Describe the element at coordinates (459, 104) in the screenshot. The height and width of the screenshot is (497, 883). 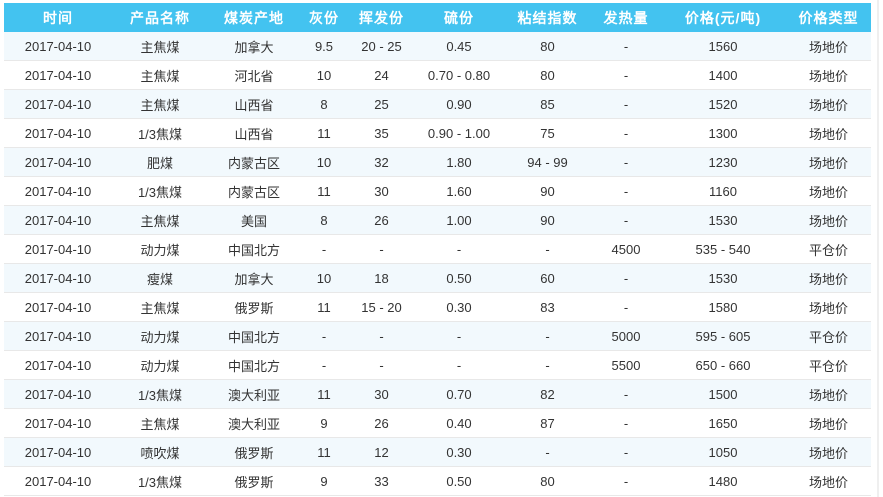
I see `cell-sulfur: 0.90` at that location.